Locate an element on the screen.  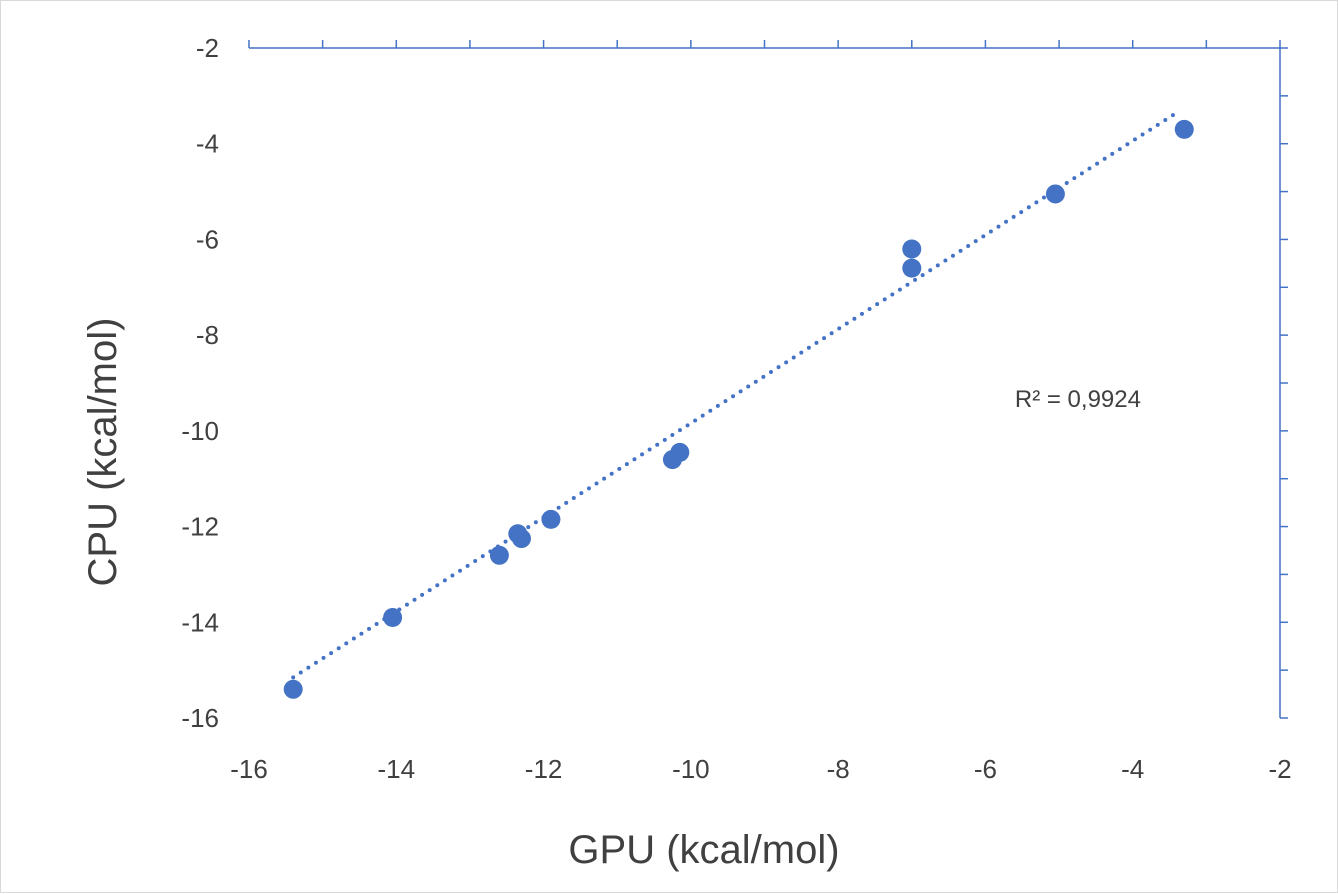
x-tick-label: -6 is located at coordinates (985, 769).